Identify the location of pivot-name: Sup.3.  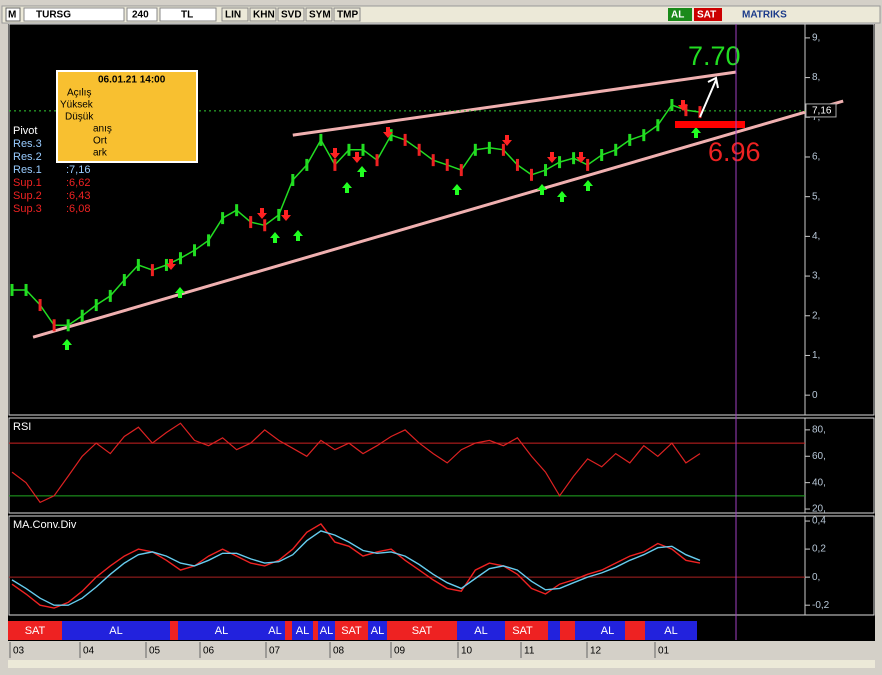
(27, 209).